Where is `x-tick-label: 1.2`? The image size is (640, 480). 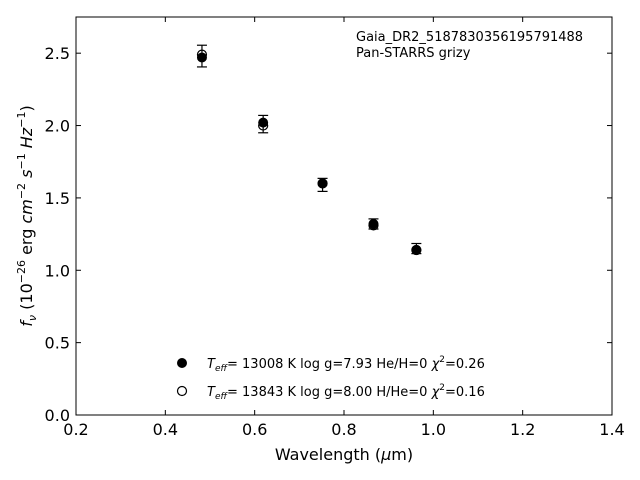
x-tick-label: 1.2 is located at coordinates (522, 429).